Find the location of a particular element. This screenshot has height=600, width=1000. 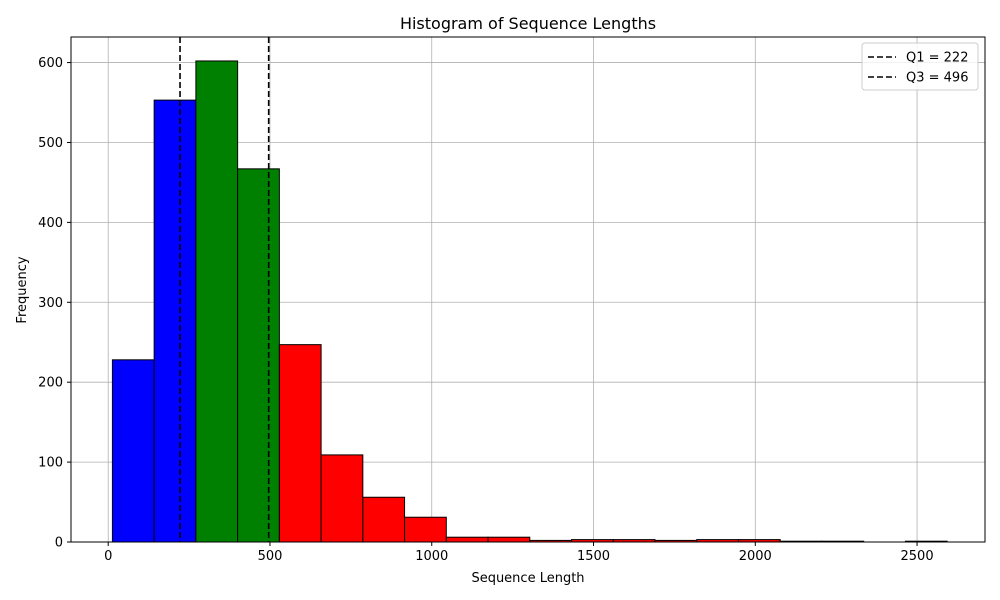

reference-lines is located at coordinates (224, 289).